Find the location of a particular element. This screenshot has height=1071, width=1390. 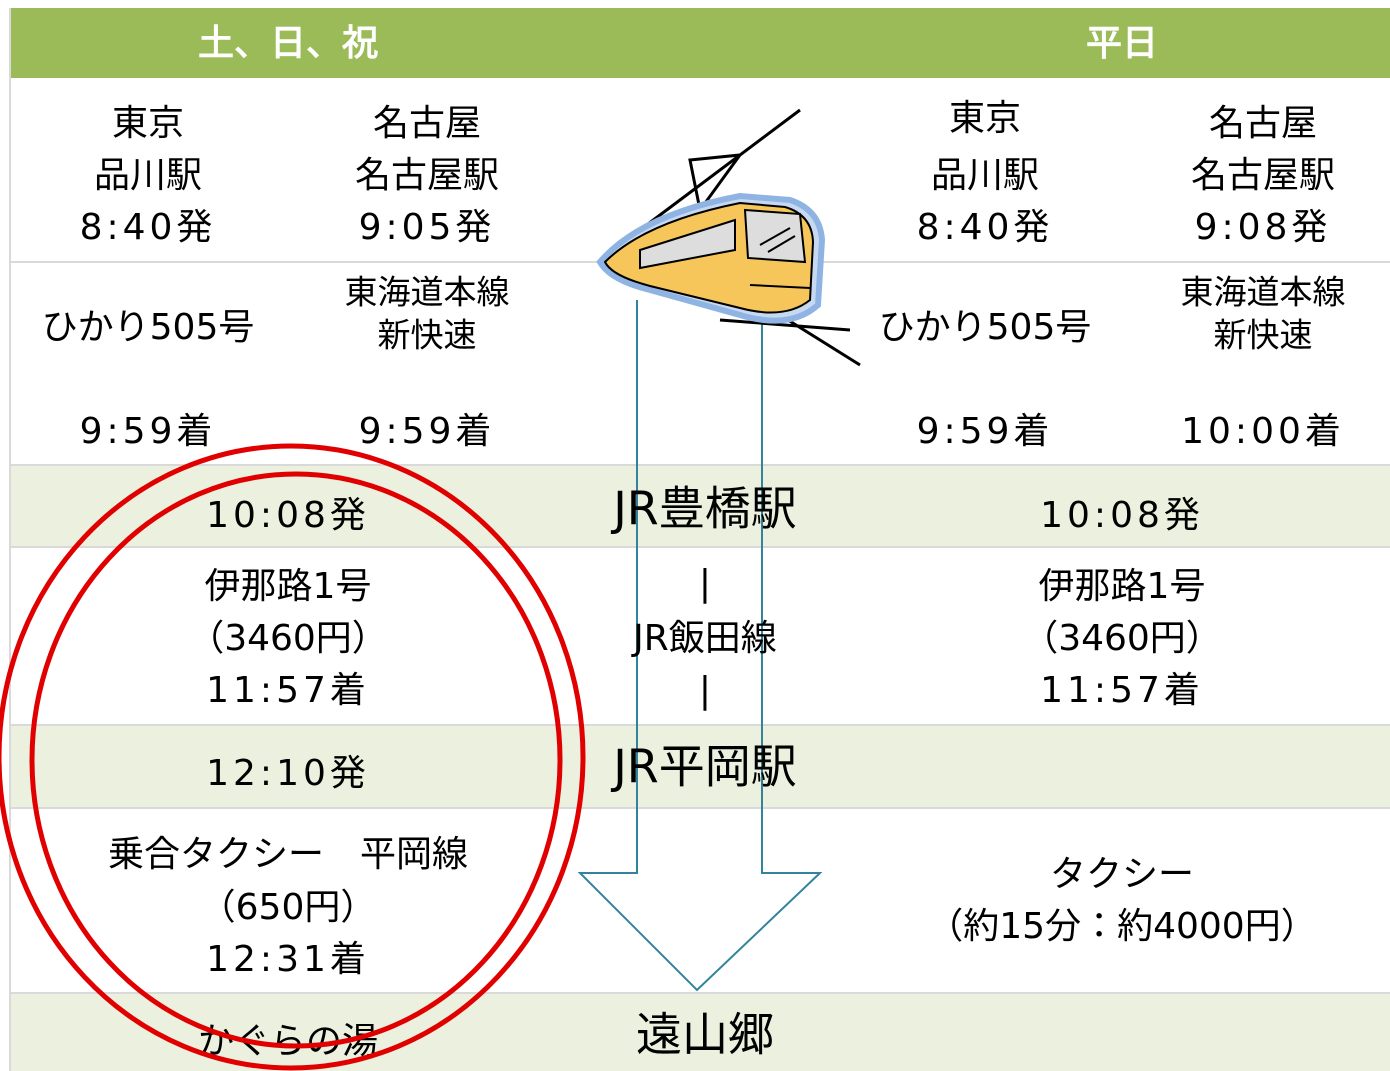

header-band is located at coordinates (700, 43).